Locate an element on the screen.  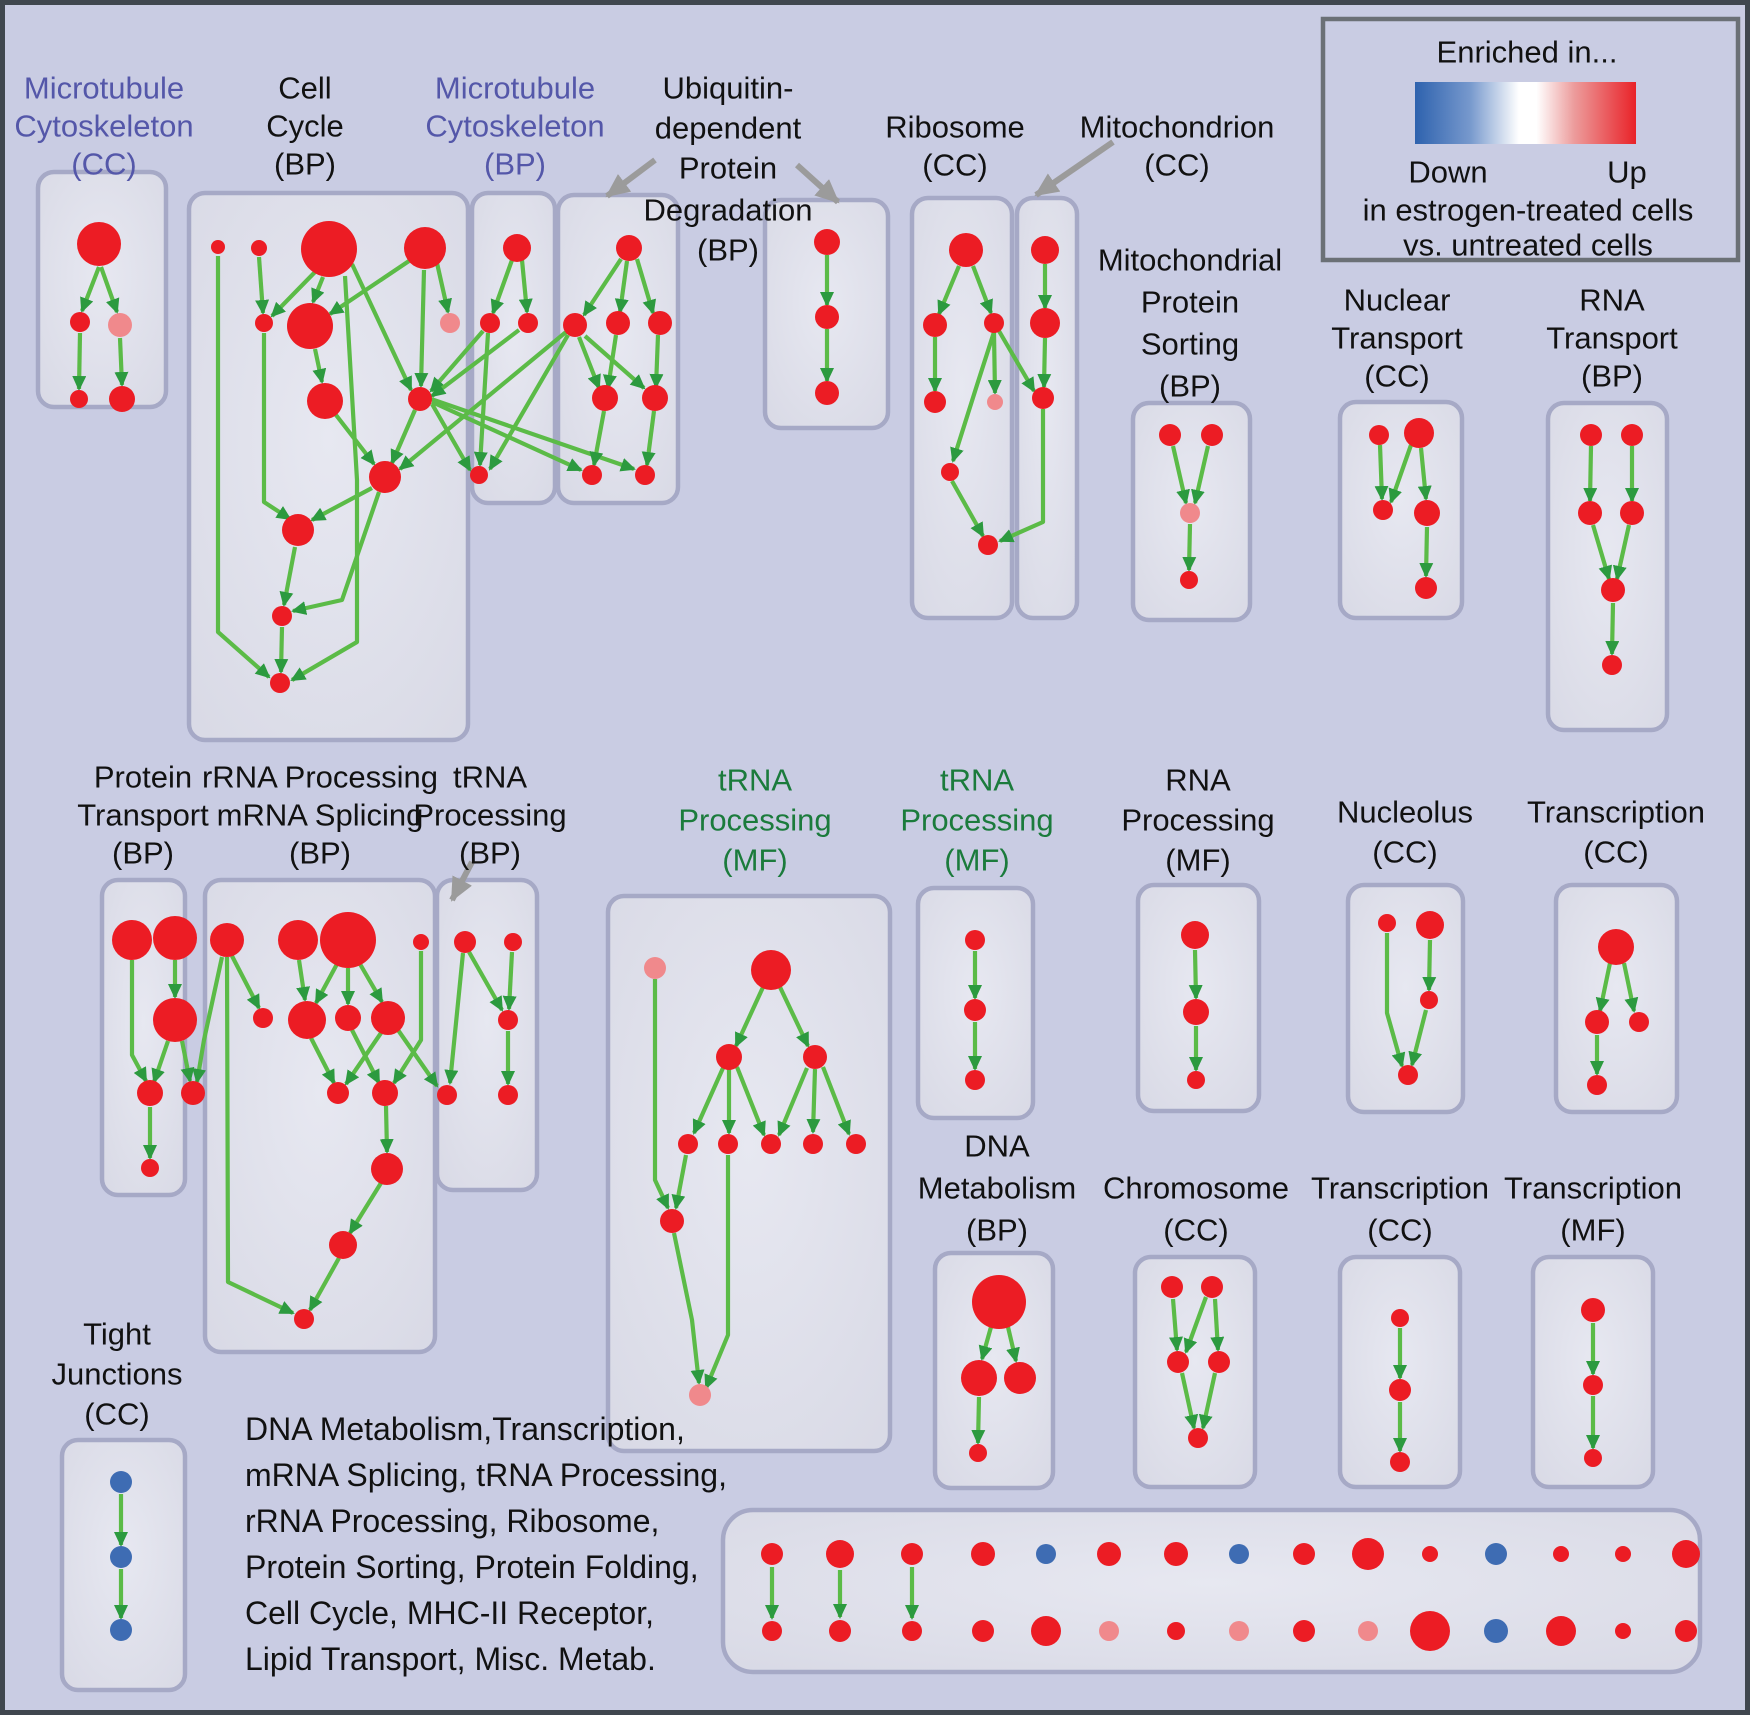
cluster-label-ubiquitin-deg: dependent is located at coordinates (728, 128).